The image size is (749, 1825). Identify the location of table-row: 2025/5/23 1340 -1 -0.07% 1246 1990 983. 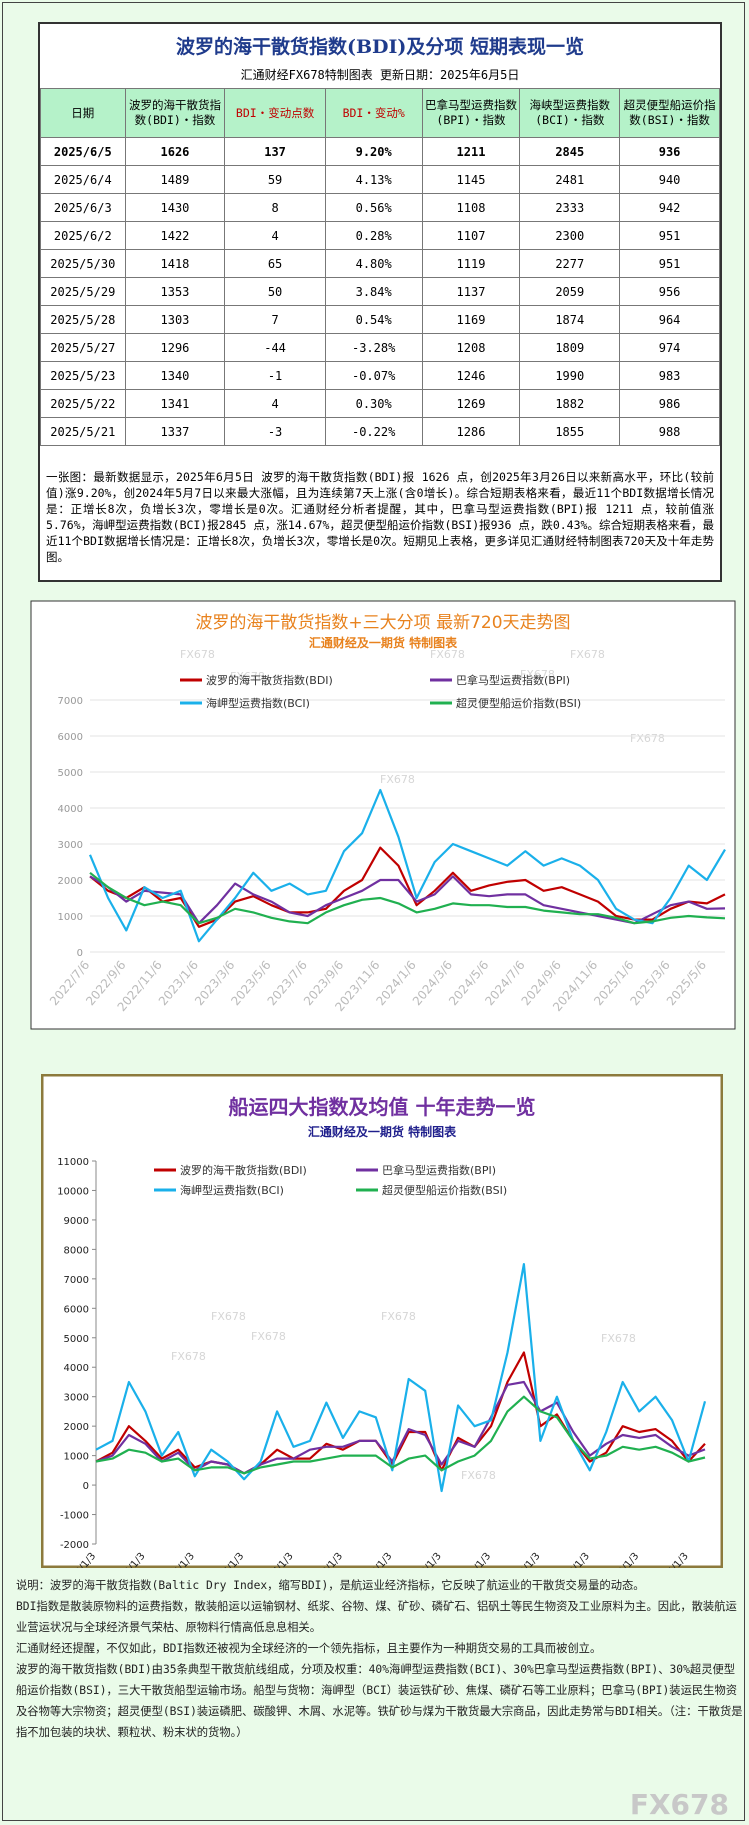
(380, 375).